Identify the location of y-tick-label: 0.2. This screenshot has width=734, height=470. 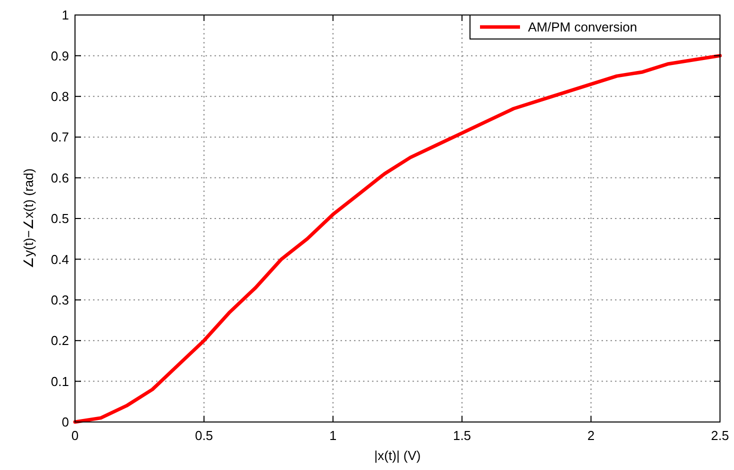
(59, 340).